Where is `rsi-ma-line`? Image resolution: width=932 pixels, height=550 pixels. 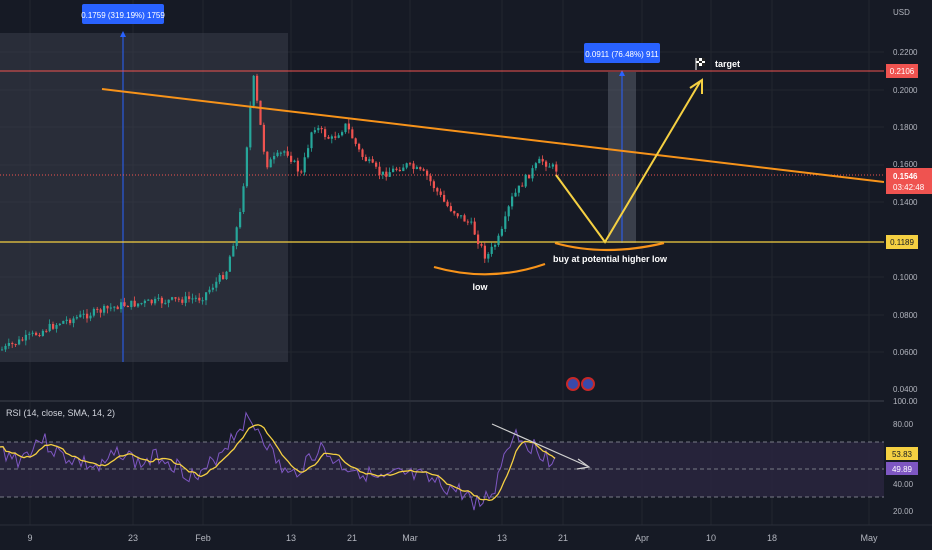
rsi-ma-line is located at coordinates (278, 463).